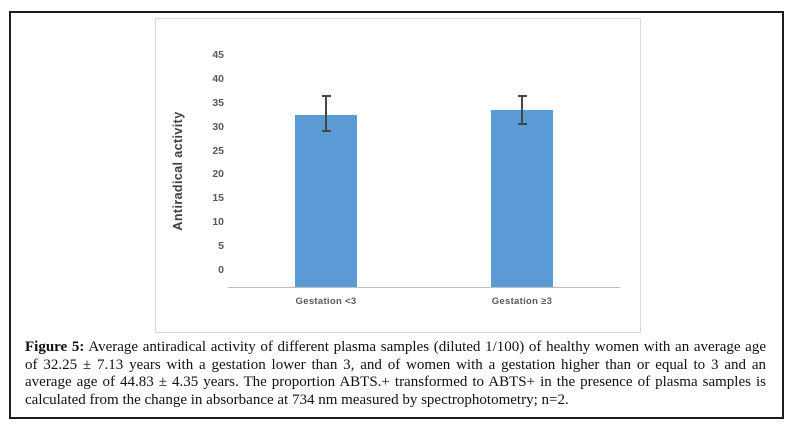 Image resolution: width=797 pixels, height=430 pixels. Describe the element at coordinates (424, 287) in the screenshot. I see `x-axis-line` at that location.